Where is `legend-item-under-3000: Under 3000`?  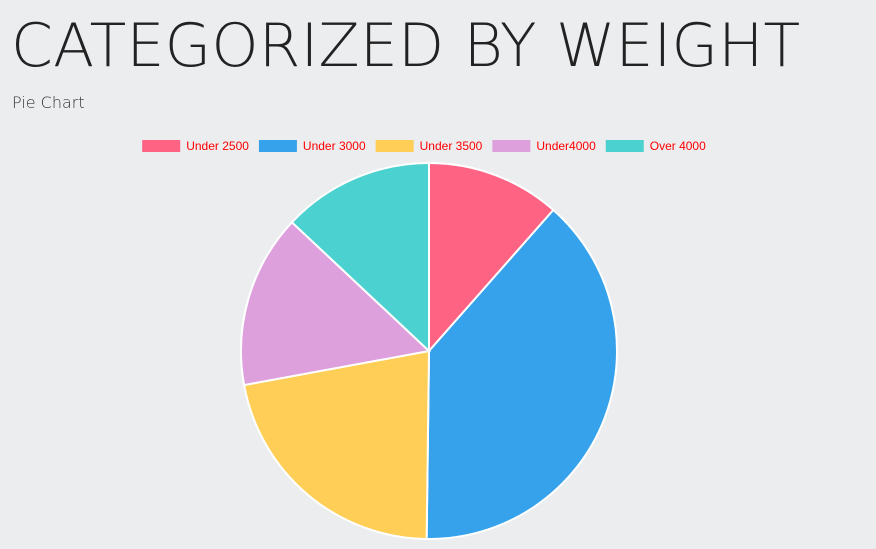 legend-item-under-3000: Under 3000 is located at coordinates (312, 146).